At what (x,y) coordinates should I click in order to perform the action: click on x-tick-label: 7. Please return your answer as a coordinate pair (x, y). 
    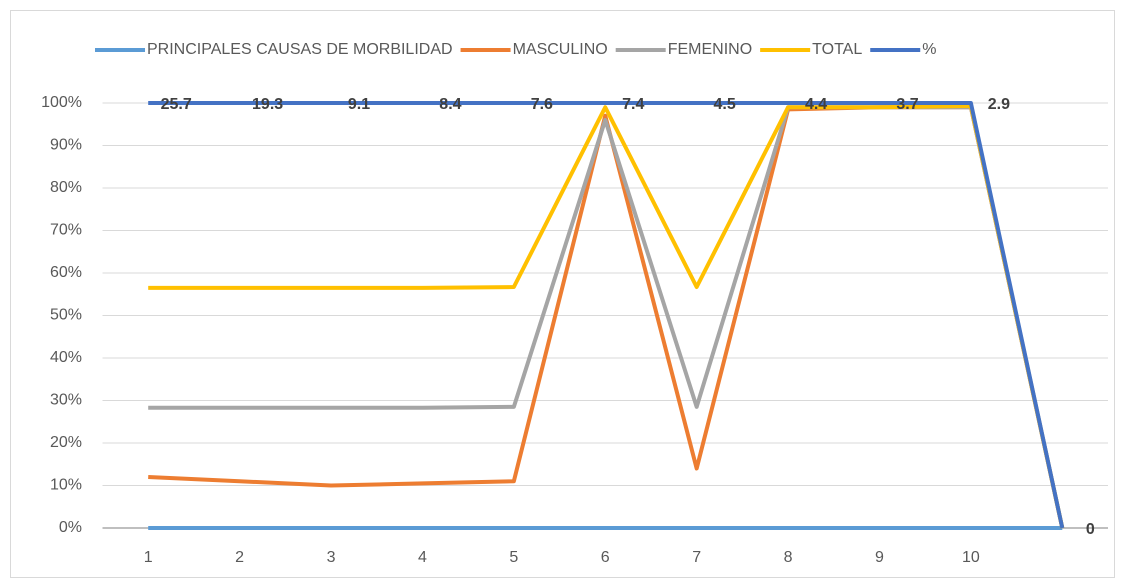
    Looking at the image, I should click on (696, 557).